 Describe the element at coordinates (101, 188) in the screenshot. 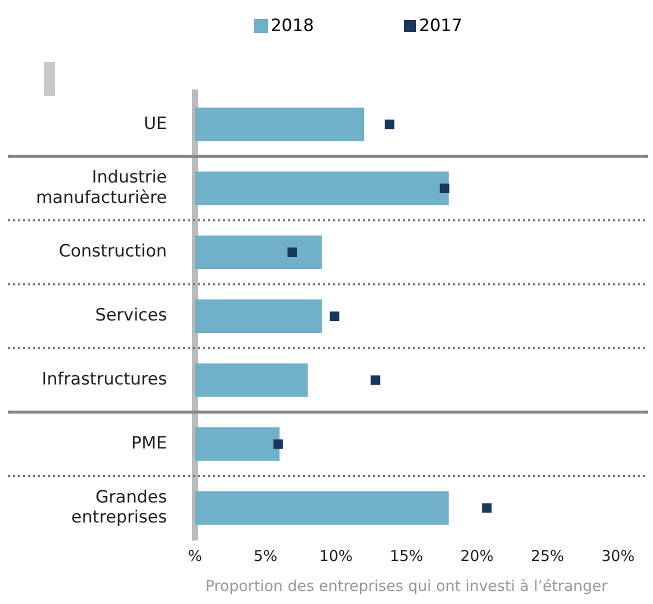

I see `y-tick-label: Industrie manufacturière` at that location.